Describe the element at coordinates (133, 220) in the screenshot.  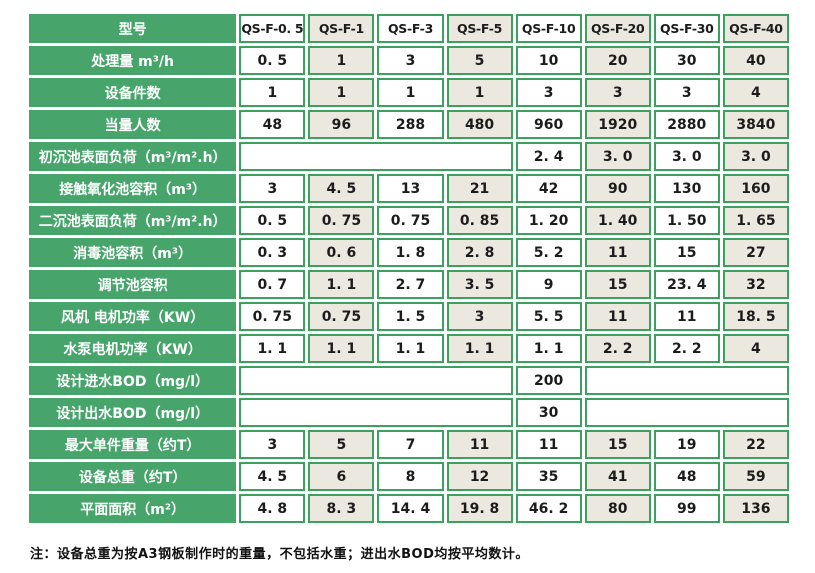
I see `row-label-cell: 二沉池表面负荷（m³/m².h）` at that location.